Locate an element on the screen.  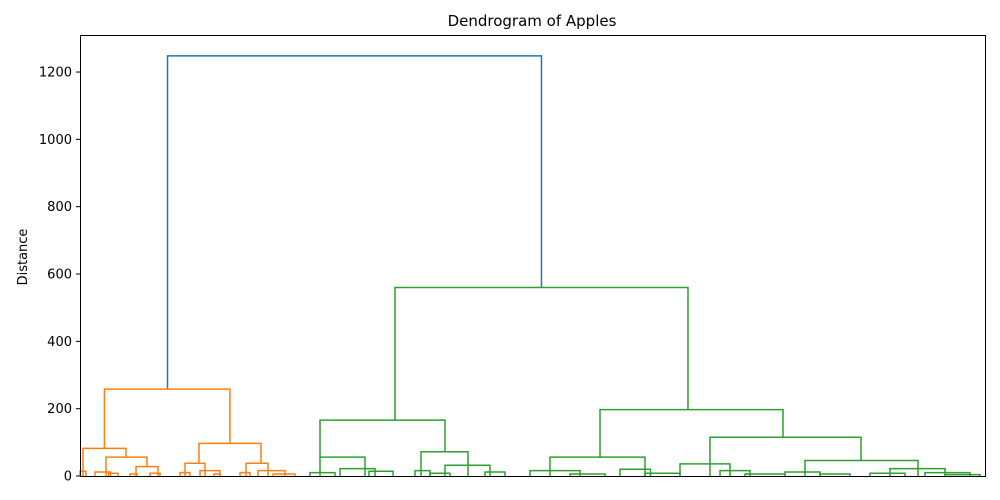
chart-title: Dendrogram of Apples is located at coordinates (532, 21).